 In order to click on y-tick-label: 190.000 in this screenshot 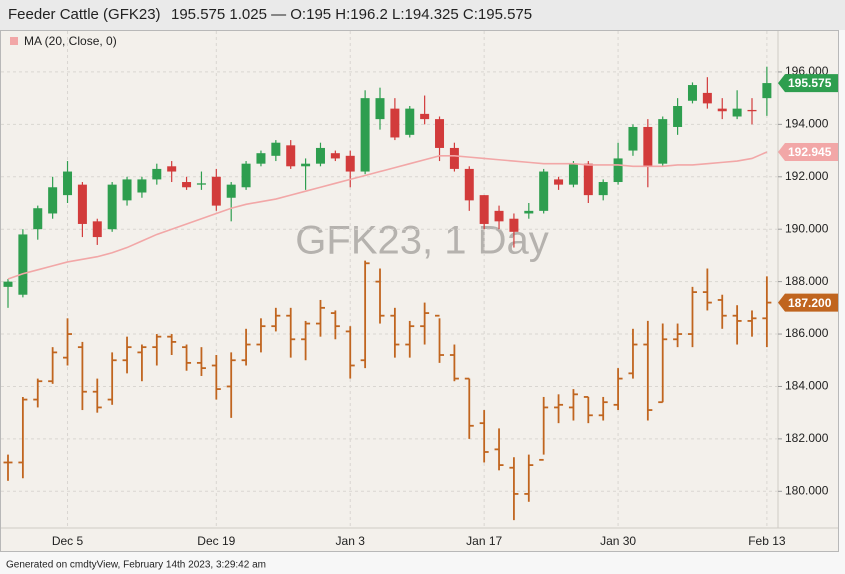, I will do `click(807, 228)`.